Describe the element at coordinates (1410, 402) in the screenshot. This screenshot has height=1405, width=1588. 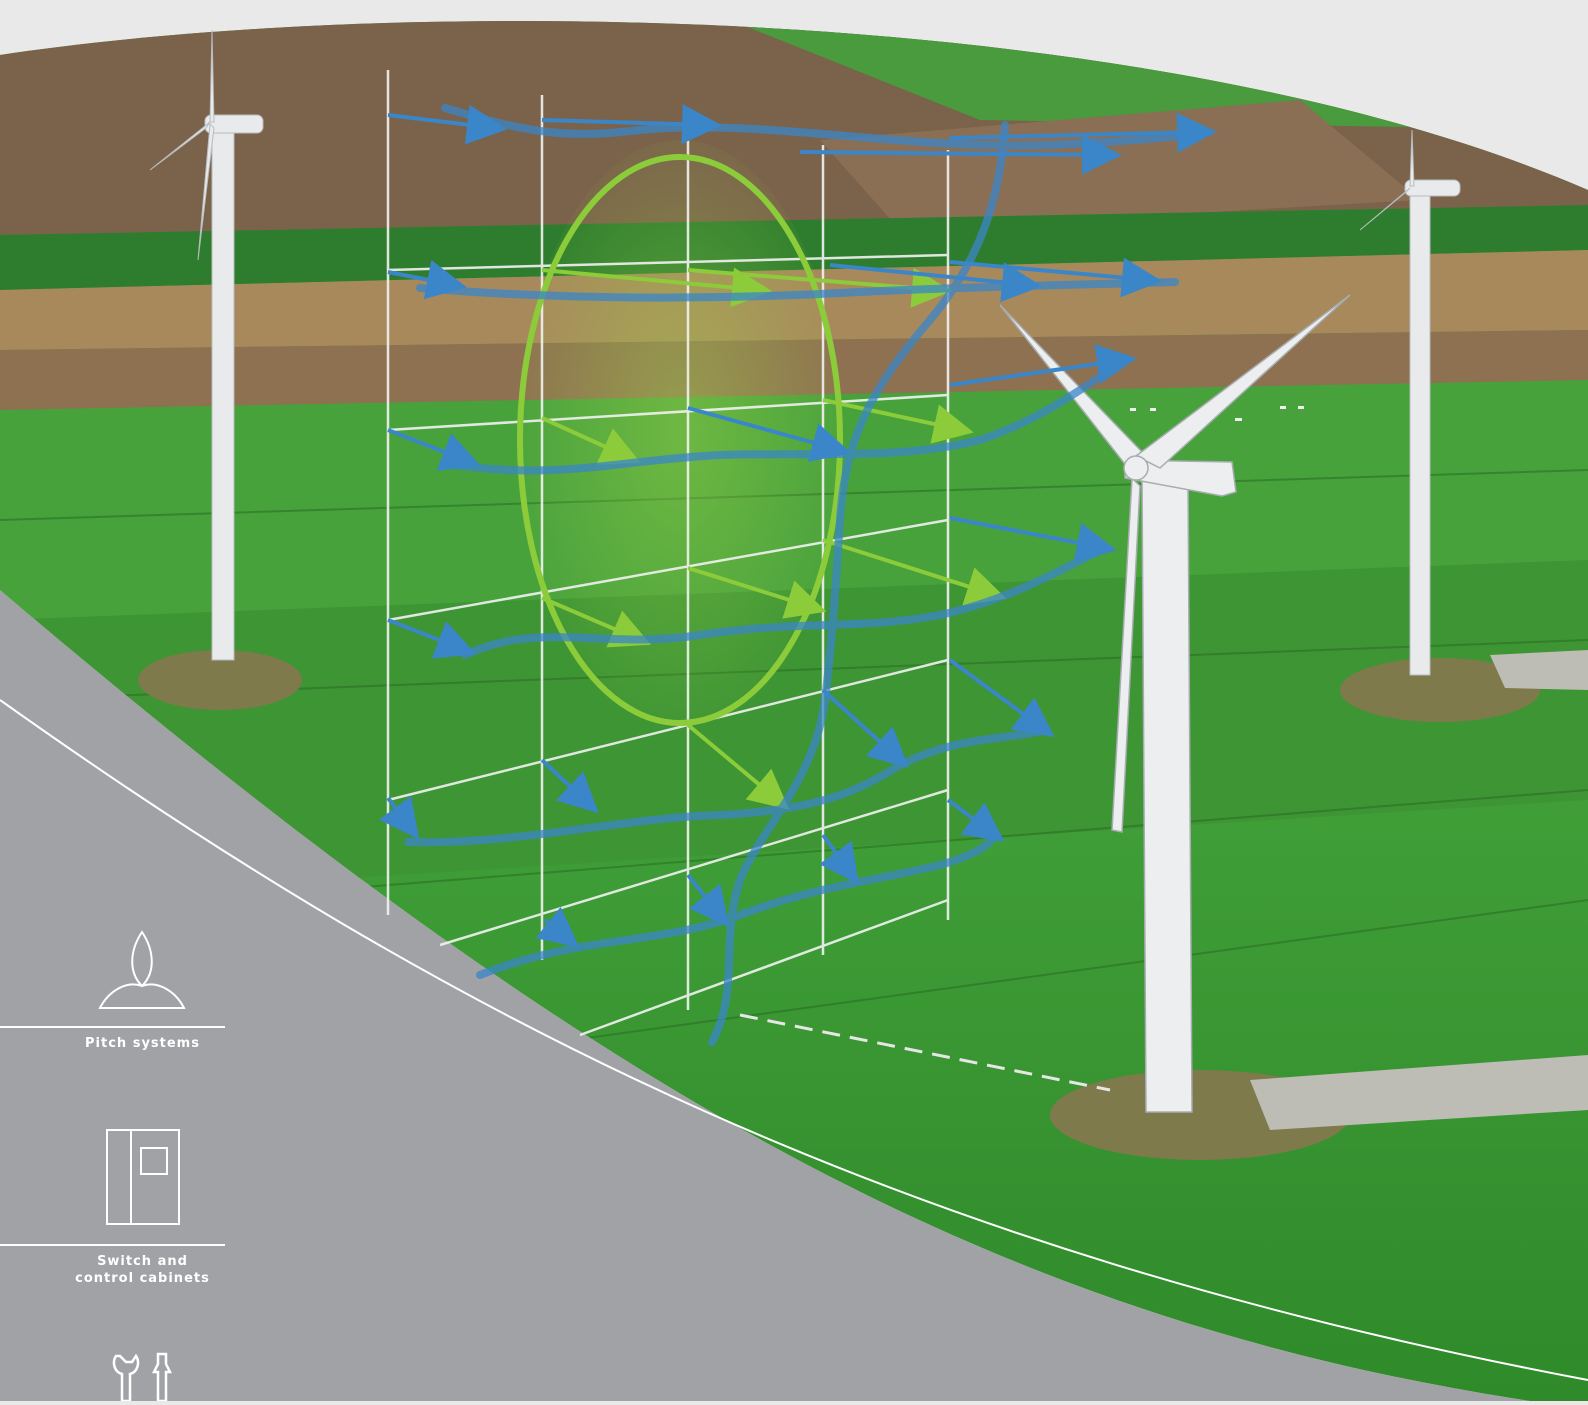
I see `wind-turbine-right` at that location.